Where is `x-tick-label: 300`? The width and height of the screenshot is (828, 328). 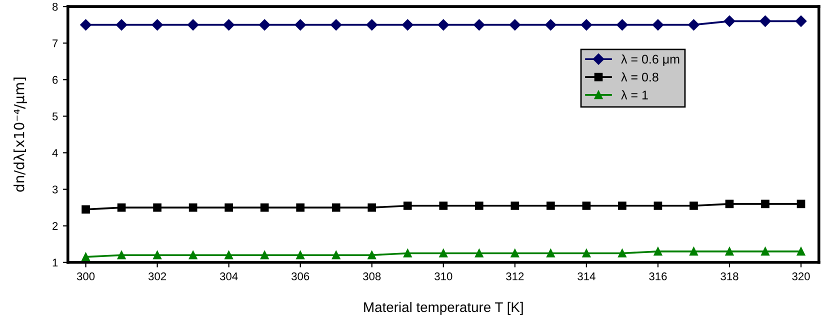
x-tick-label: 300 is located at coordinates (85, 276).